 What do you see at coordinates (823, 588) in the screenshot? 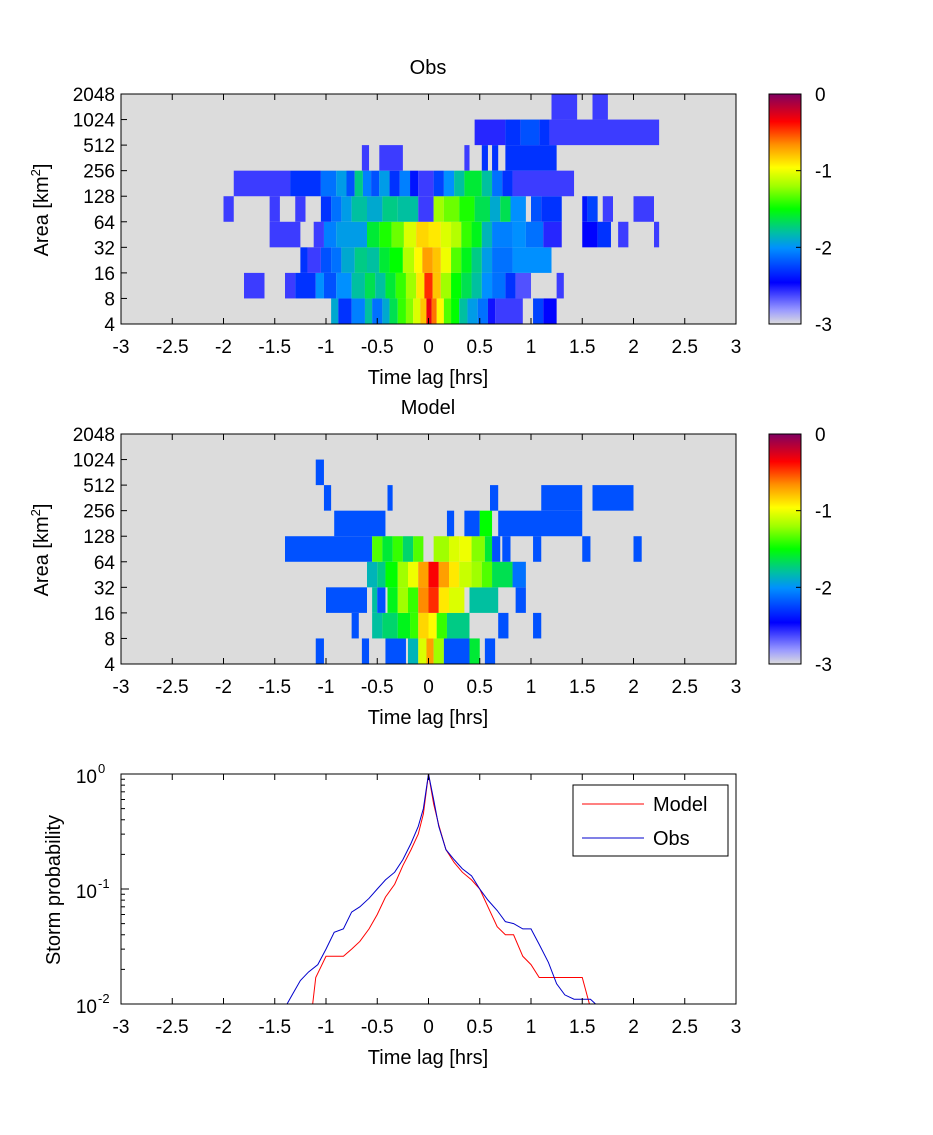
I see `model-colorbar-tick-label: -2` at bounding box center [823, 588].